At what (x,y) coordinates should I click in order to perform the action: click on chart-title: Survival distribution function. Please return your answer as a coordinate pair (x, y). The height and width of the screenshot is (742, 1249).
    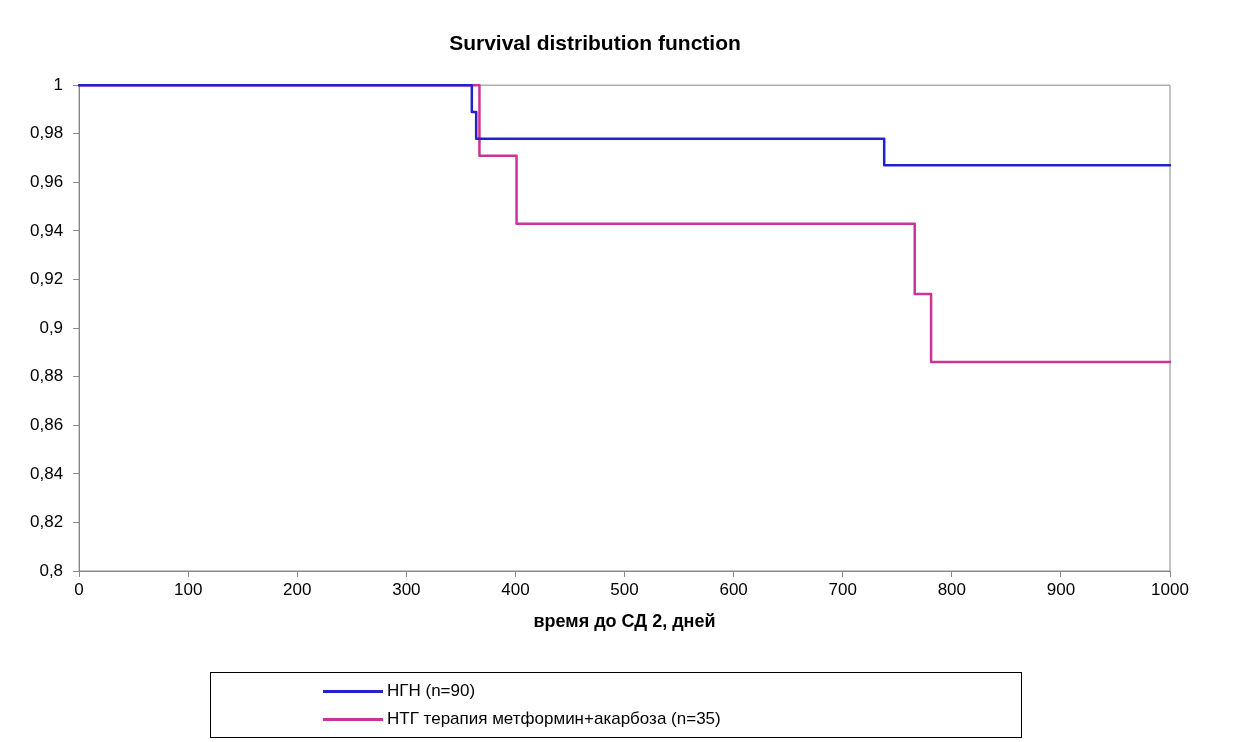
    Looking at the image, I should click on (595, 43).